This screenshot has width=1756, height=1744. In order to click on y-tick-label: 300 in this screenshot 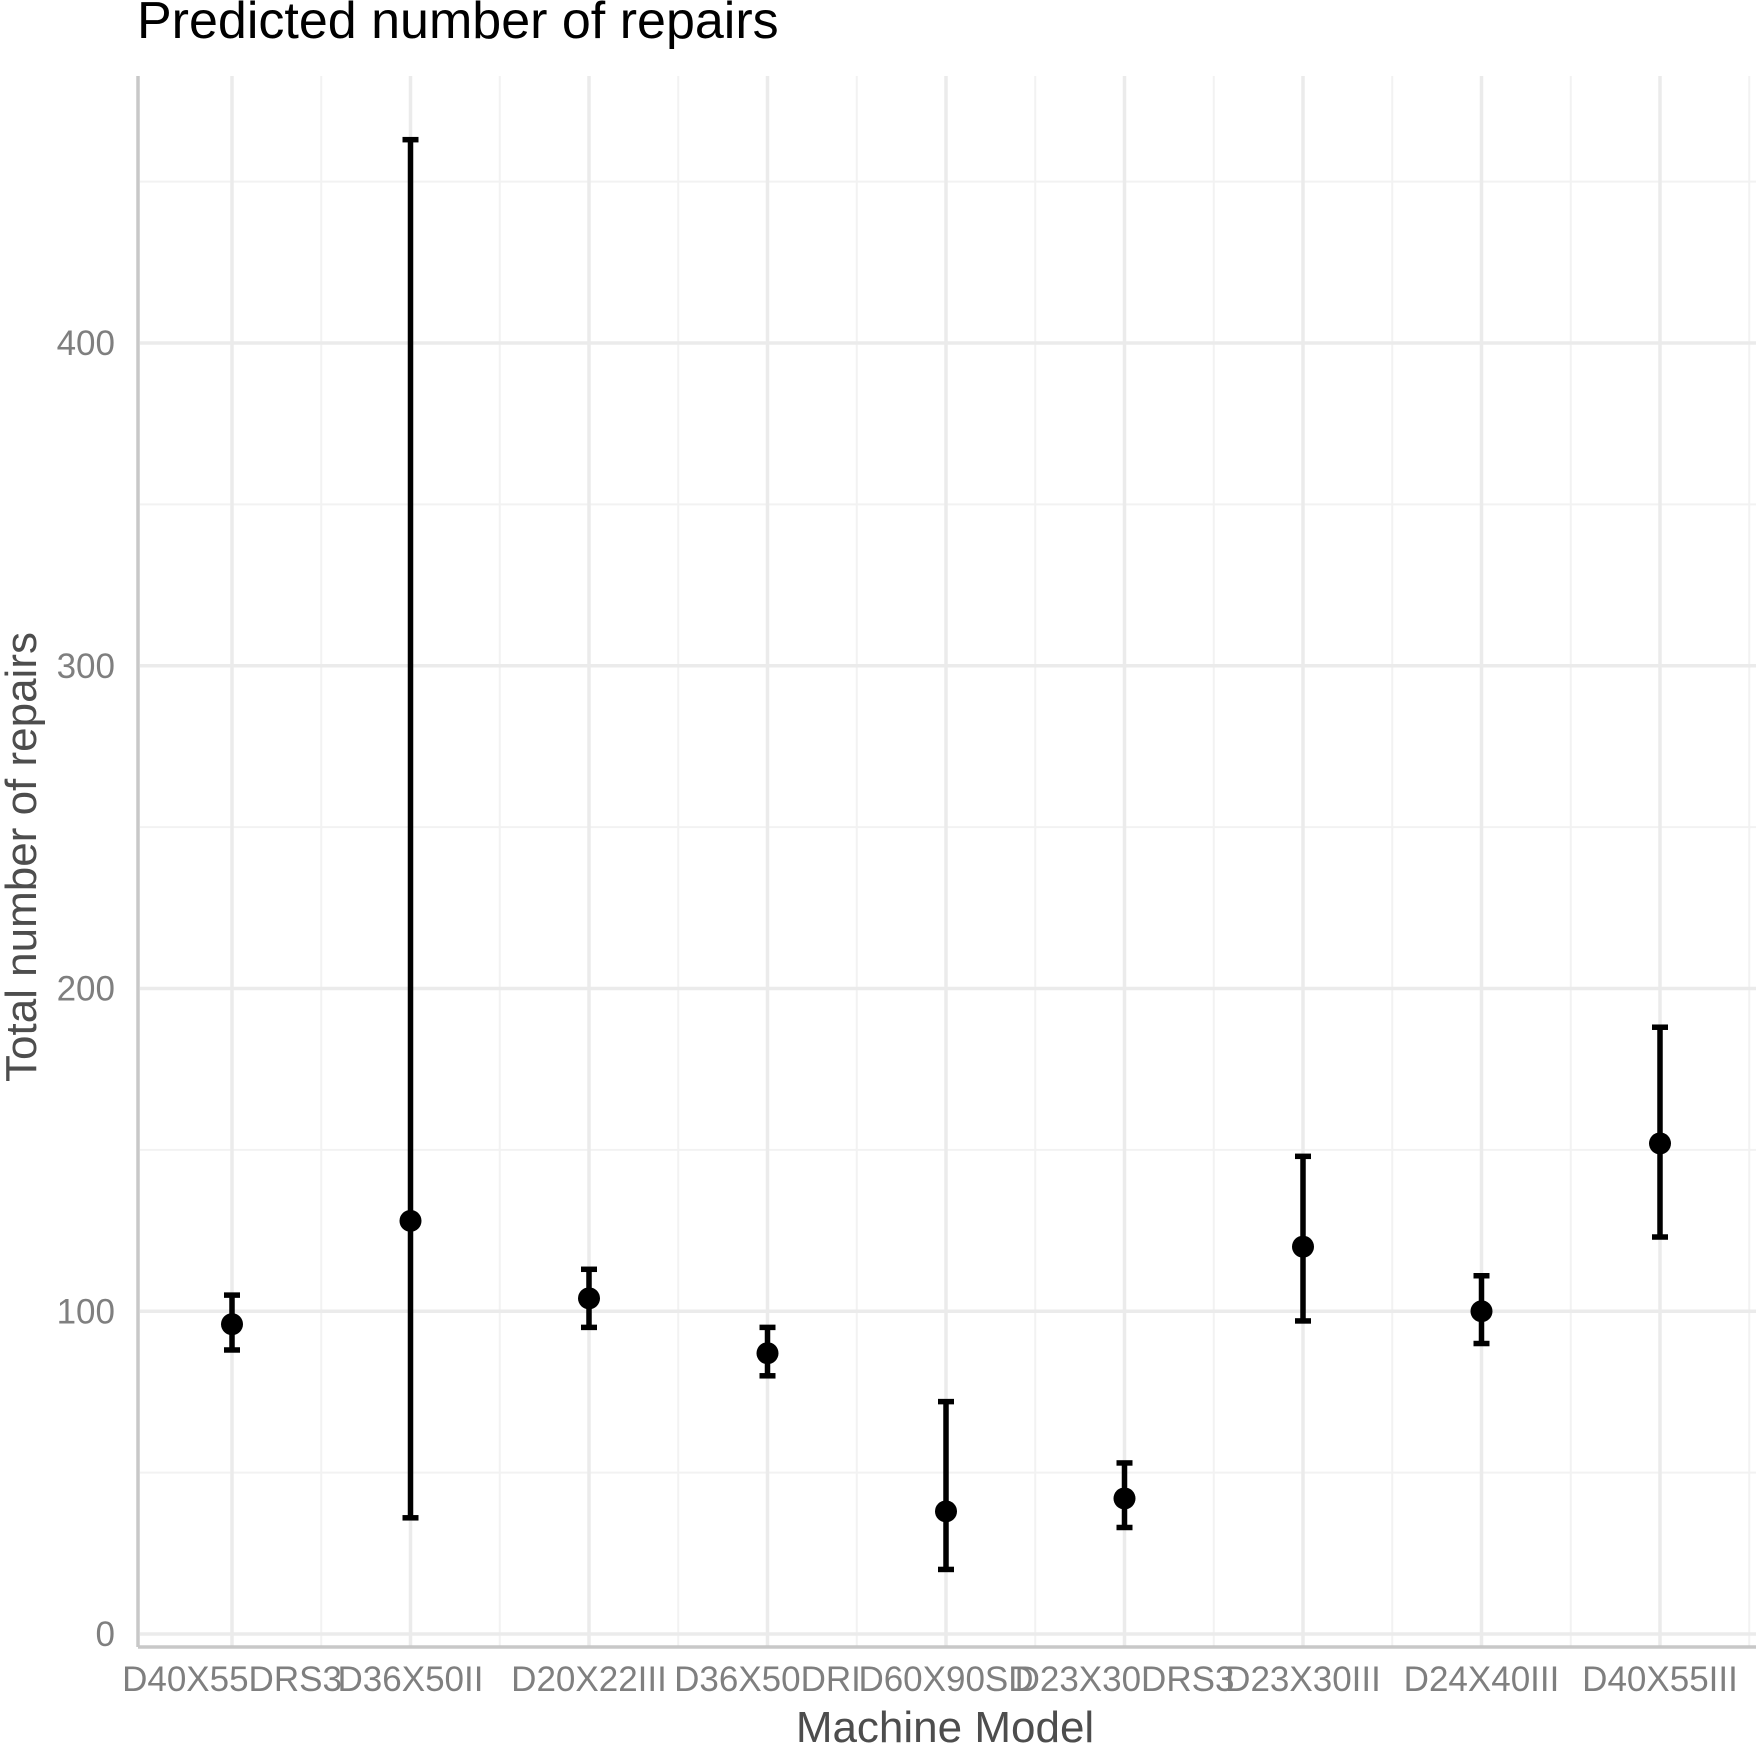, I will do `click(86, 666)`.